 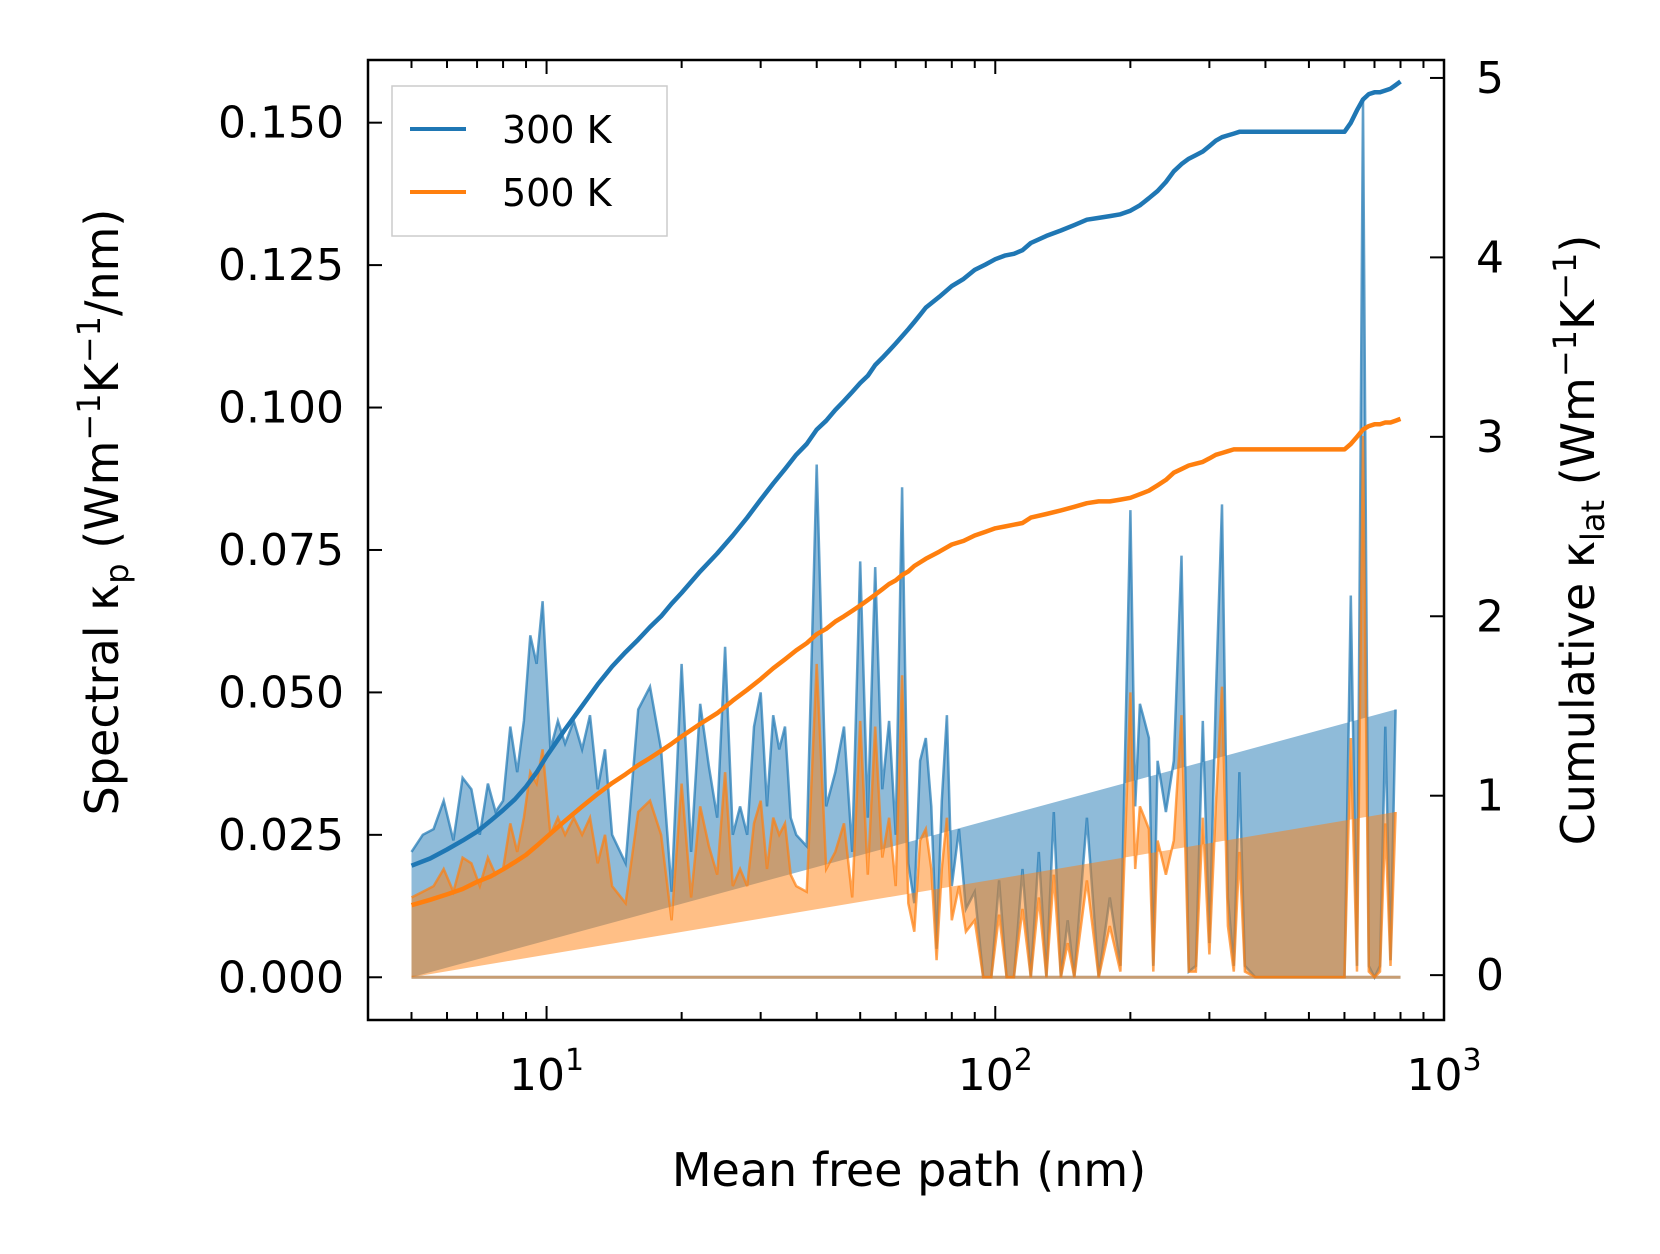 What do you see at coordinates (557, 193) in the screenshot?
I see `legend-label-500k: 500 K` at bounding box center [557, 193].